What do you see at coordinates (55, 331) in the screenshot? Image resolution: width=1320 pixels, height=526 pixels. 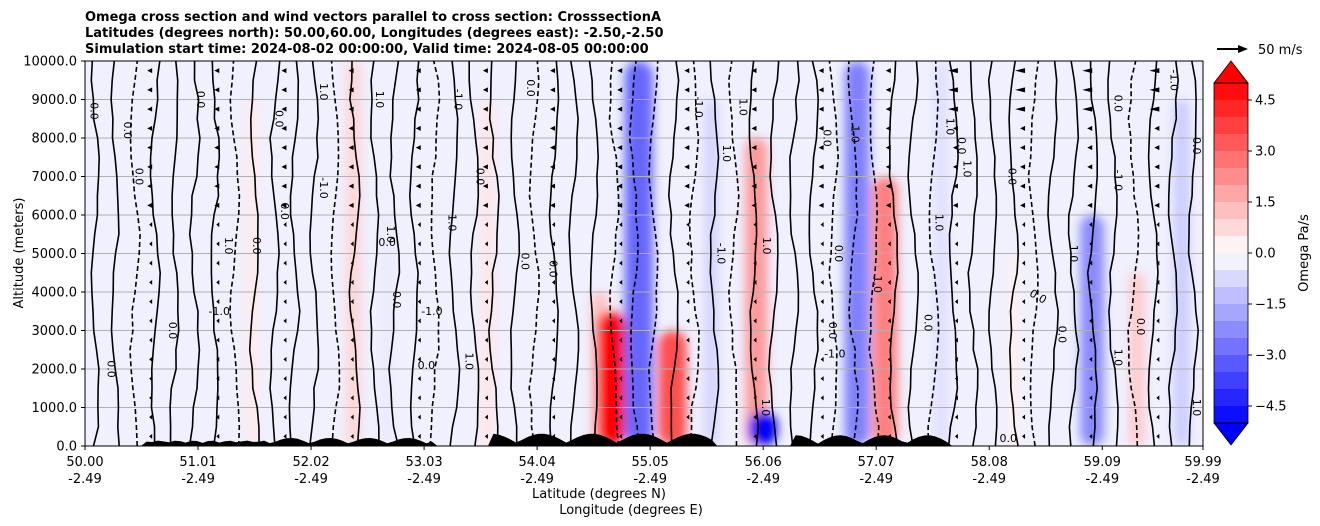 I see `y-tick-label-3: 3000.0` at bounding box center [55, 331].